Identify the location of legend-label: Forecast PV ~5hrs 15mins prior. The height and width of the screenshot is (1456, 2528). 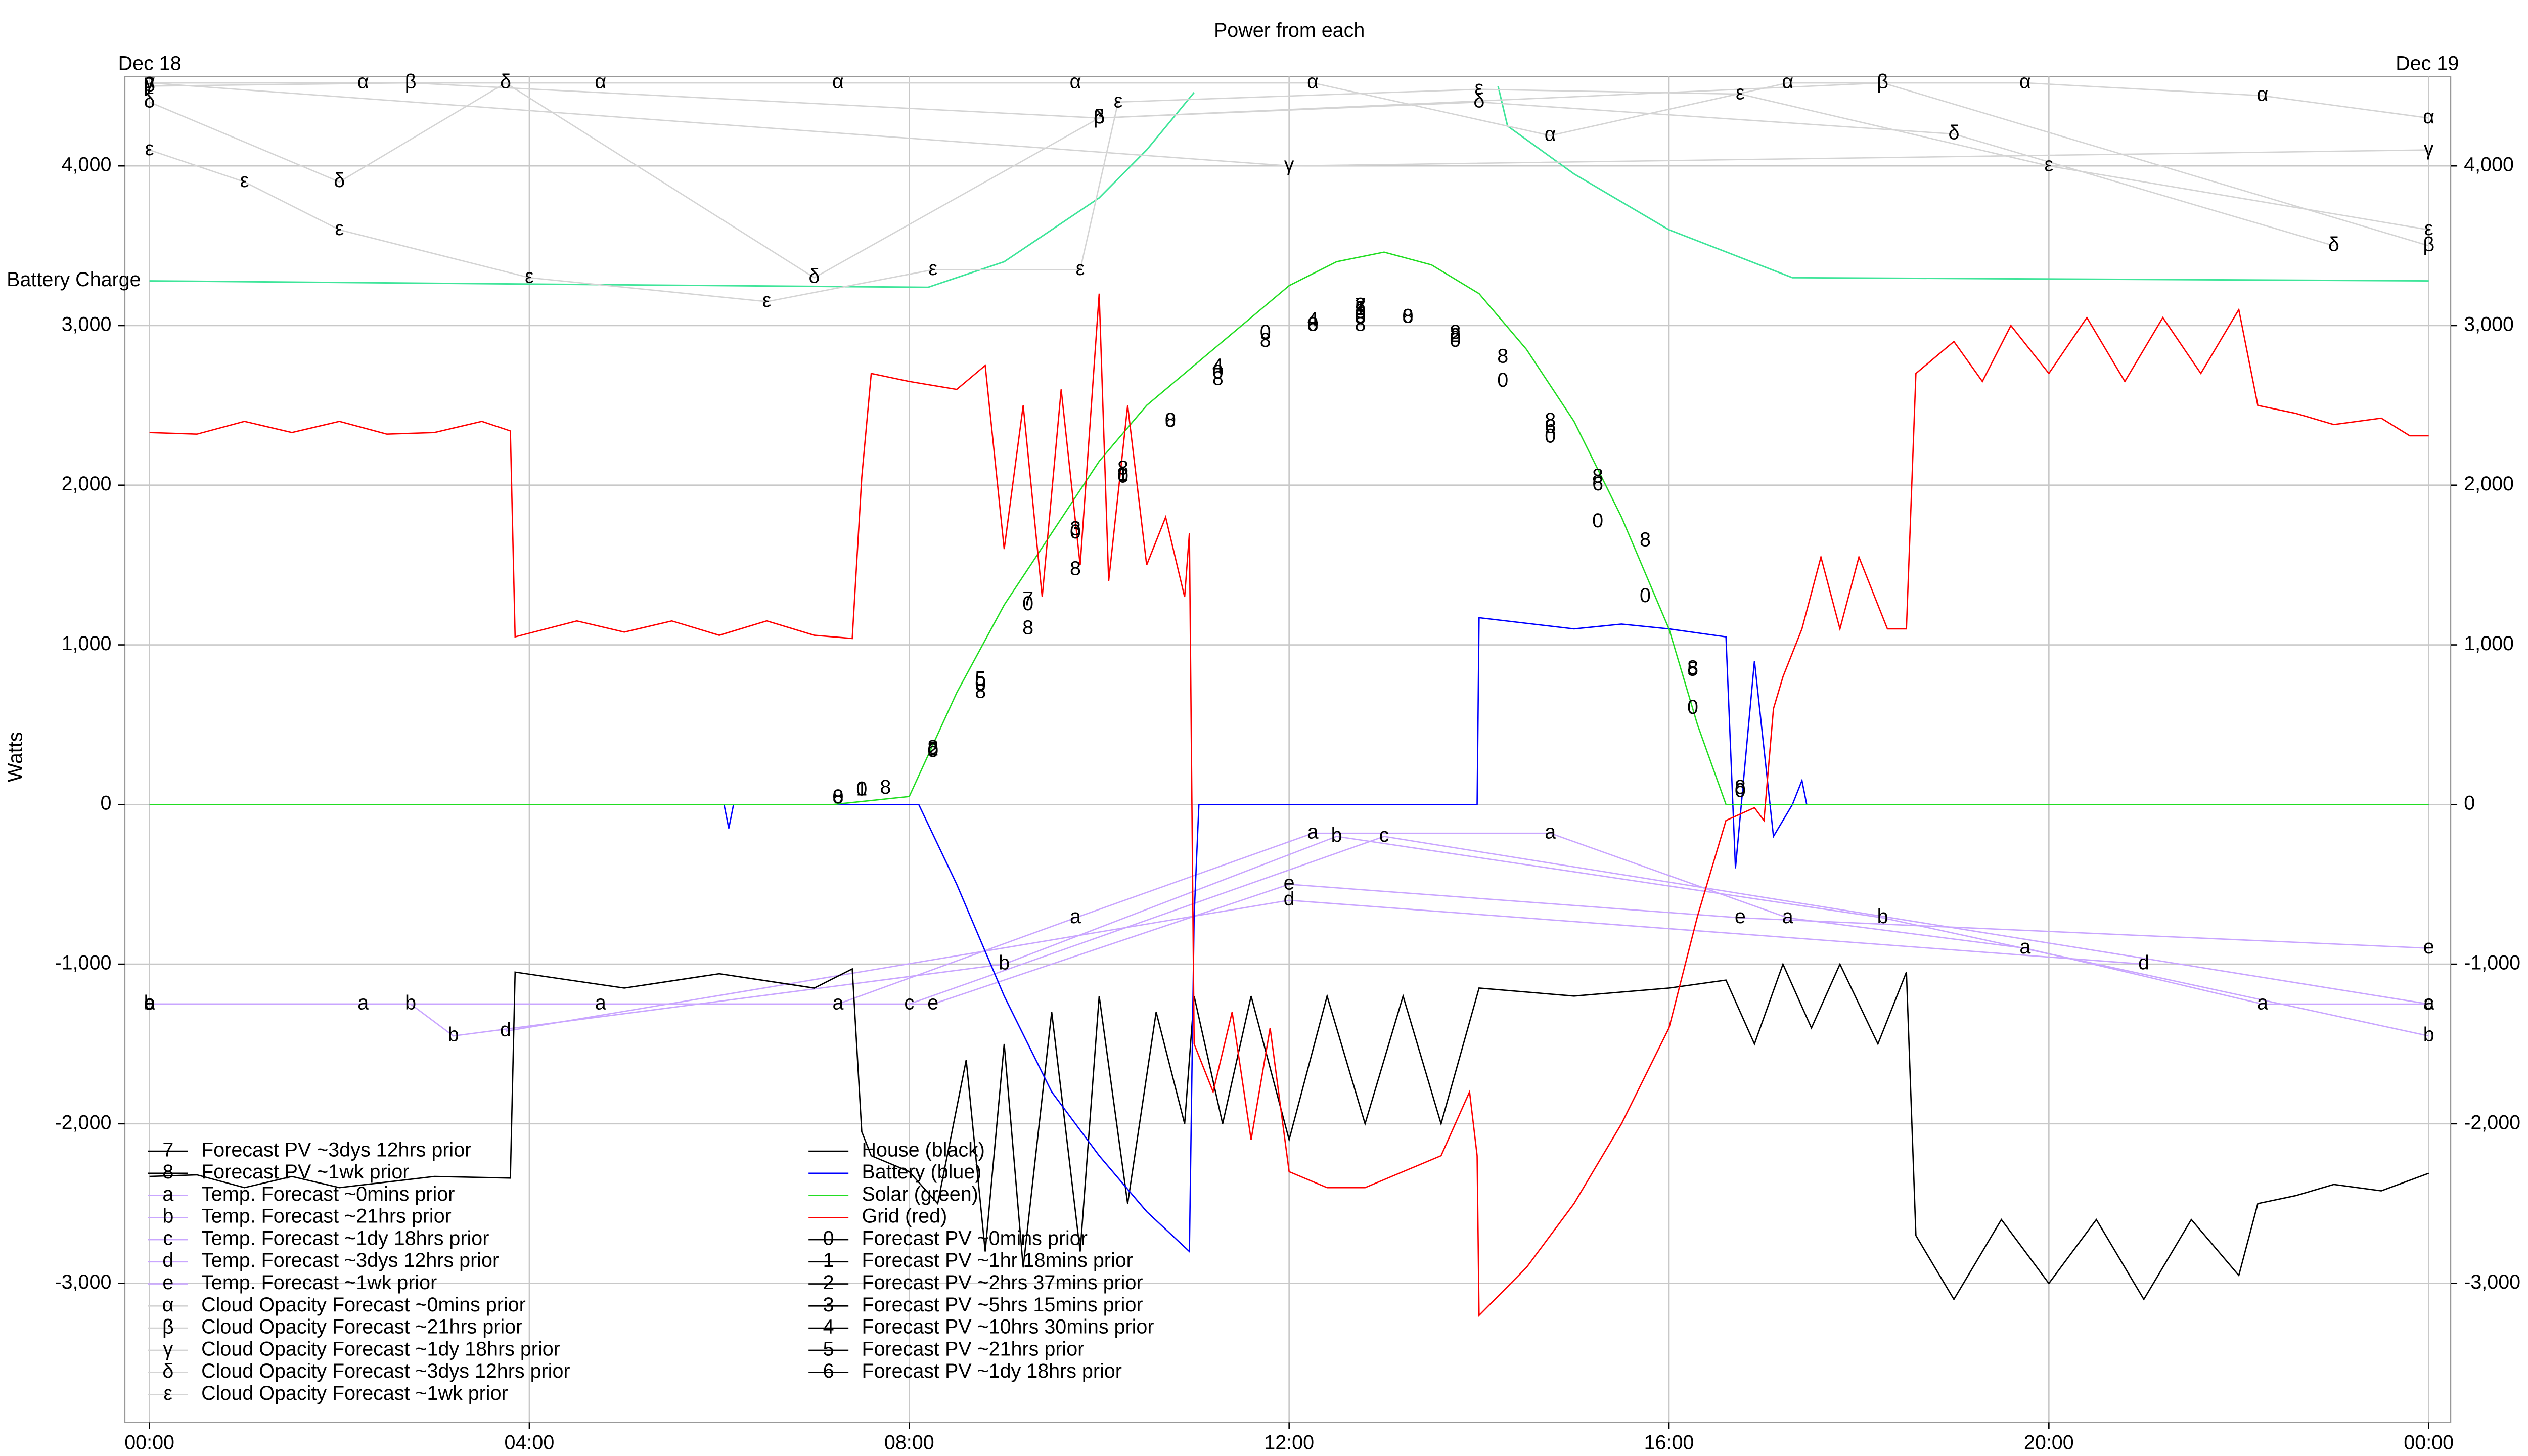
(1003, 1305).